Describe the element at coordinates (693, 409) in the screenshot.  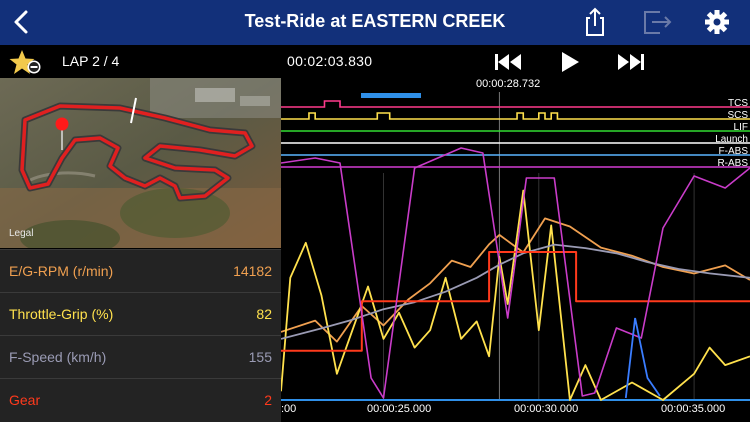
I see `x-tick-label: 00:00:35.000` at that location.